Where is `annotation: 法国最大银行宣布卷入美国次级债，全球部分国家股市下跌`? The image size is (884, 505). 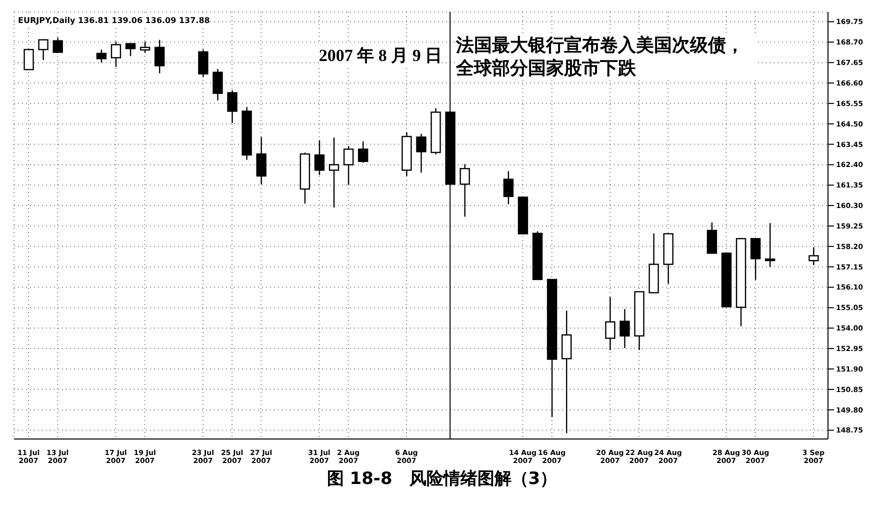
annotation: 法国最大银行宣布卷入美国次级债，全球部分国家股市下跌 is located at coordinates (606, 57).